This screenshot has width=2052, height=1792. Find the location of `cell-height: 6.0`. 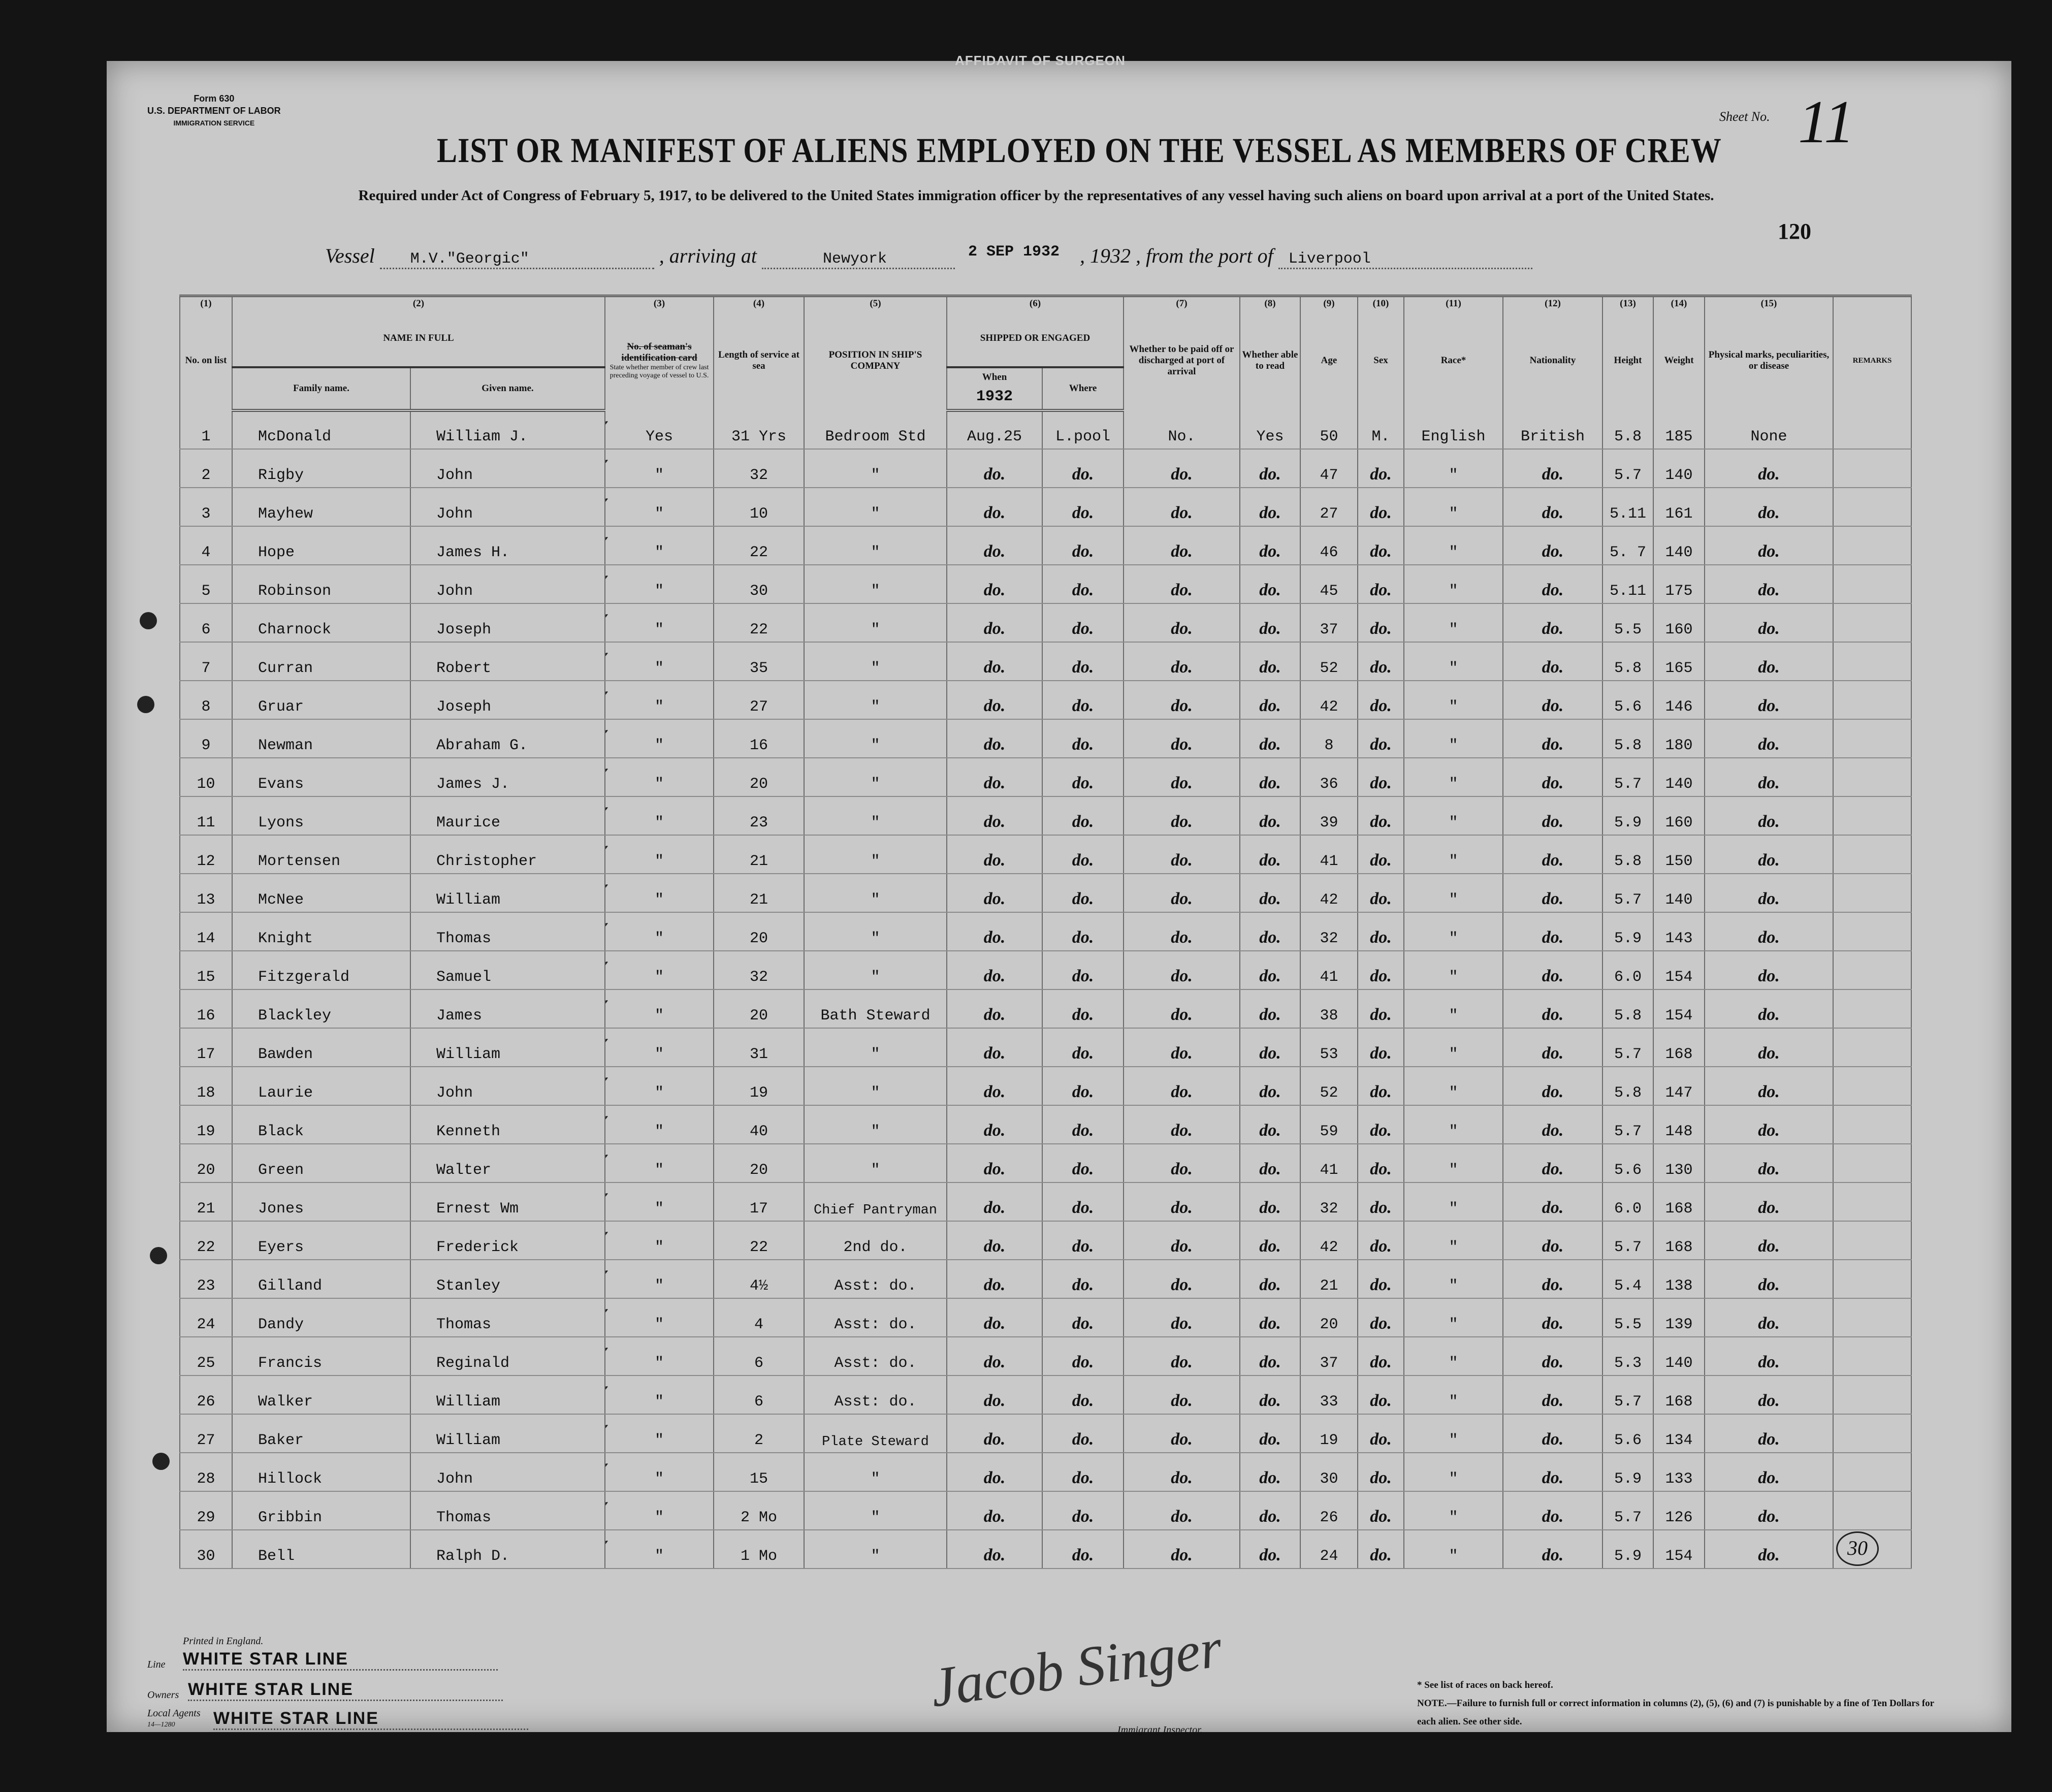

cell-height: 6.0 is located at coordinates (1628, 970).